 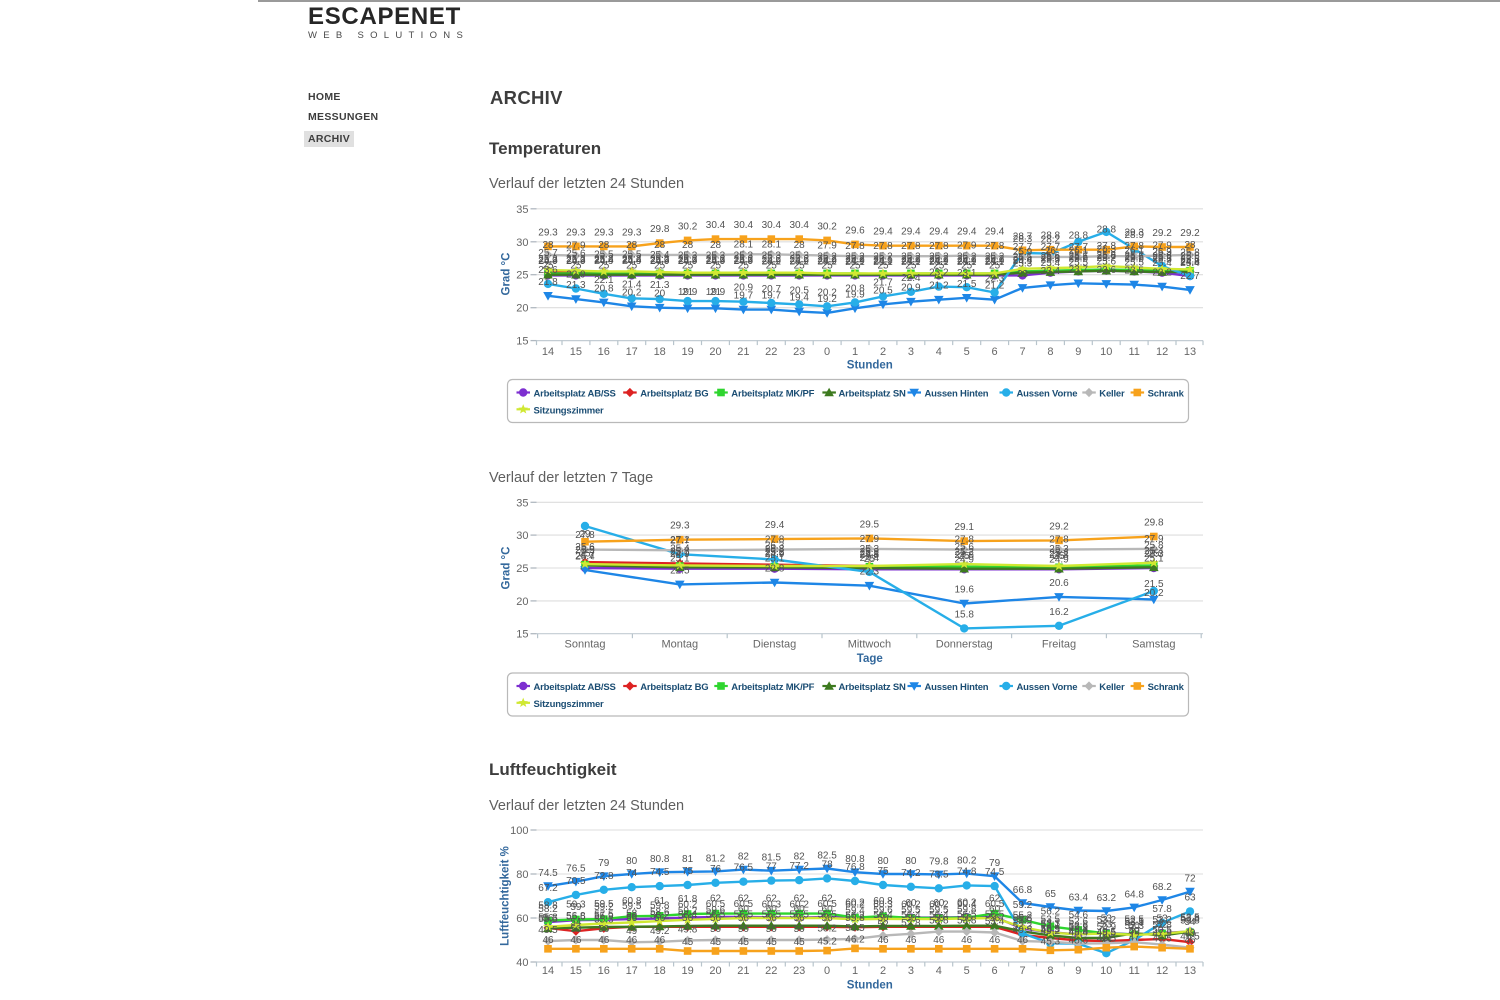 What do you see at coordinates (1162, 887) in the screenshot?
I see `svg-text: 68.2` at bounding box center [1162, 887].